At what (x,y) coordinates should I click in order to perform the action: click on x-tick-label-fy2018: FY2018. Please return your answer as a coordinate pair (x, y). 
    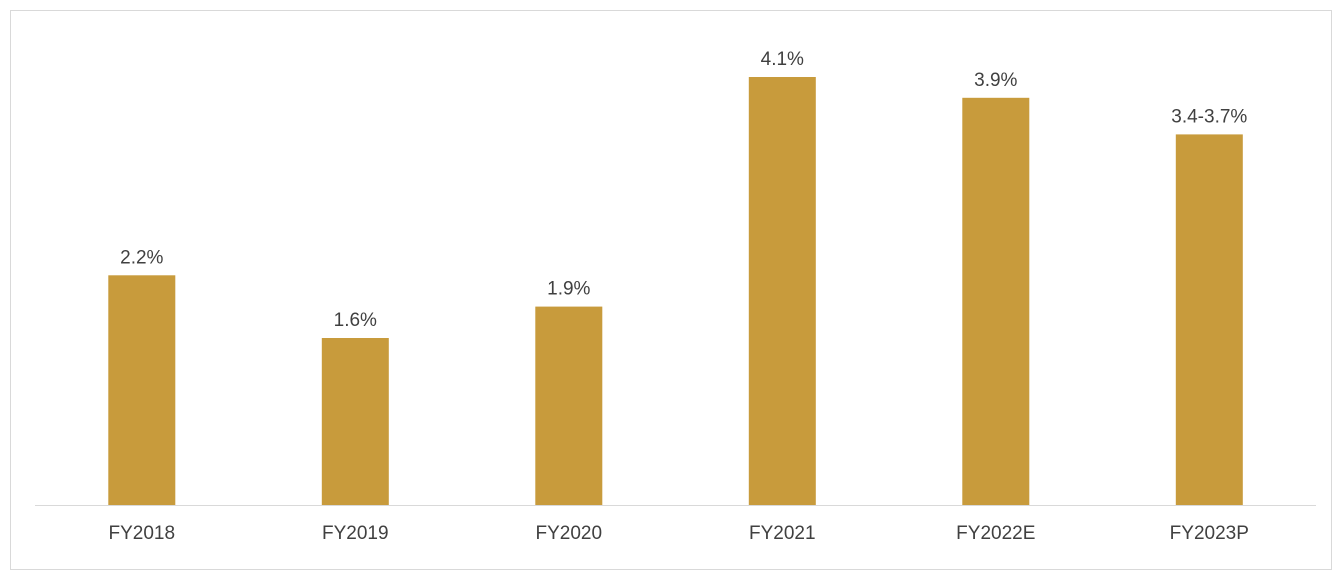
    Looking at the image, I should click on (142, 533).